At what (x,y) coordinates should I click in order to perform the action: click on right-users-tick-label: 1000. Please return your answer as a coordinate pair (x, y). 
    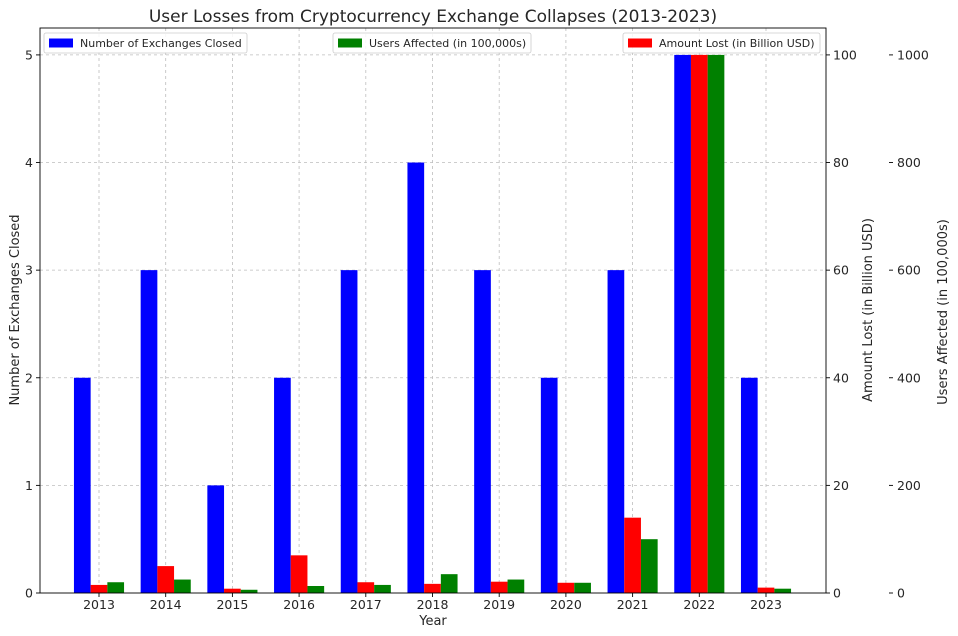
    Looking at the image, I should click on (913, 54).